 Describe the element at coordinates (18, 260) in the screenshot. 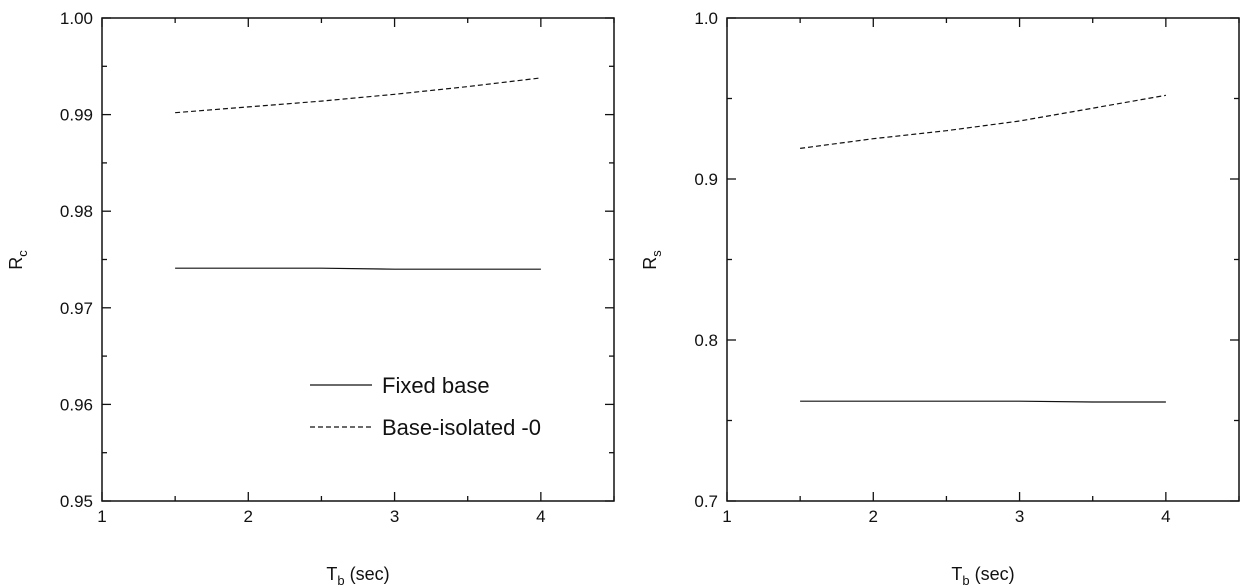

I see `y-axis-label: Rc` at that location.